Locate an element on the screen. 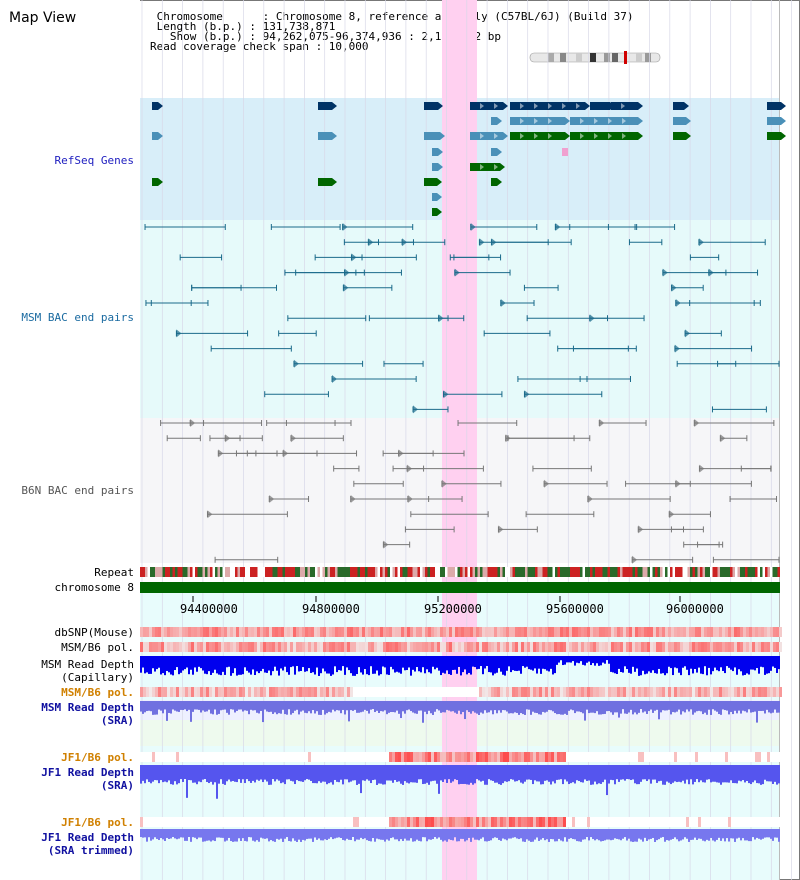  track-label-repeat: Repeat is located at coordinates (114, 572).